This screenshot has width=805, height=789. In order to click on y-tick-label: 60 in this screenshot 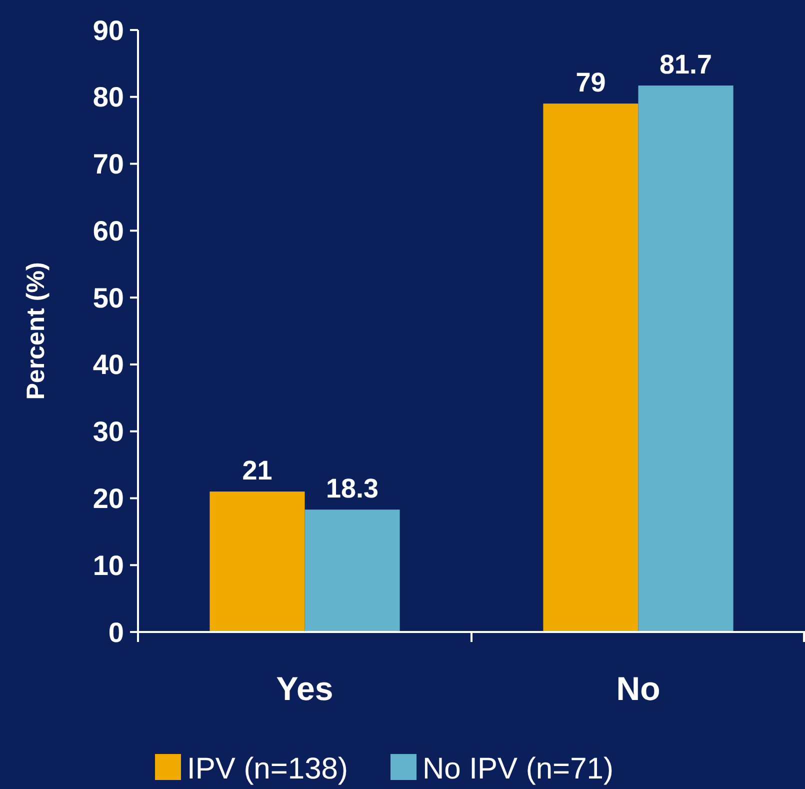, I will do `click(108, 230)`.